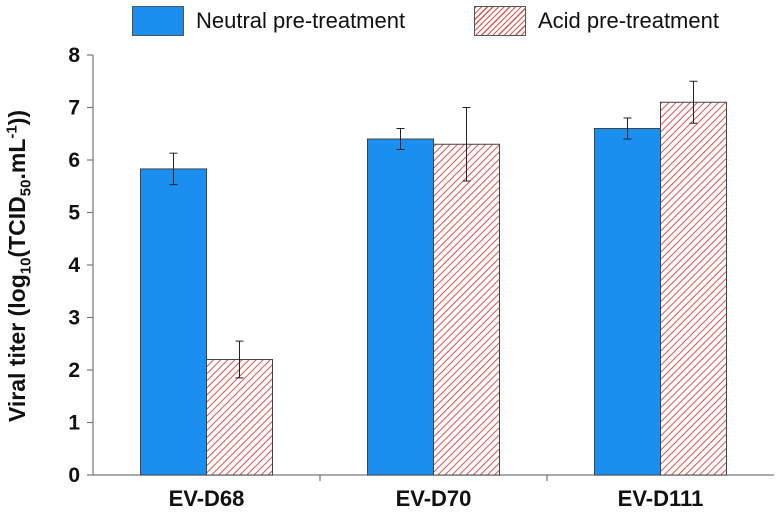 Image resolution: width=780 pixels, height=514 pixels. I want to click on legend-item-acid: Acid pre-treatment, so click(596, 21).